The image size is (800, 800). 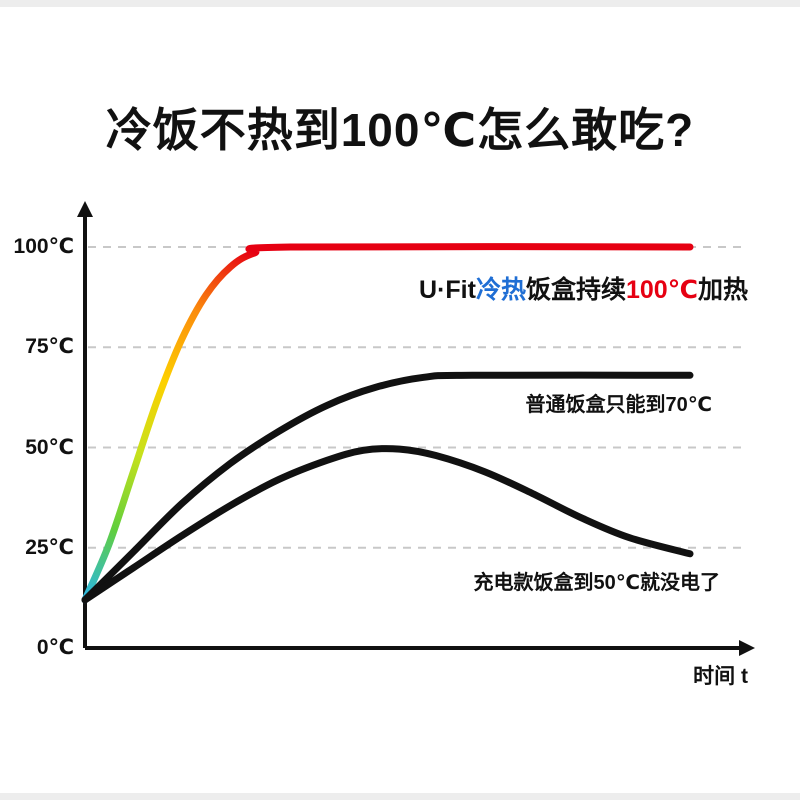 I want to click on y-tick-label-50: 50℃, so click(x=49, y=447).